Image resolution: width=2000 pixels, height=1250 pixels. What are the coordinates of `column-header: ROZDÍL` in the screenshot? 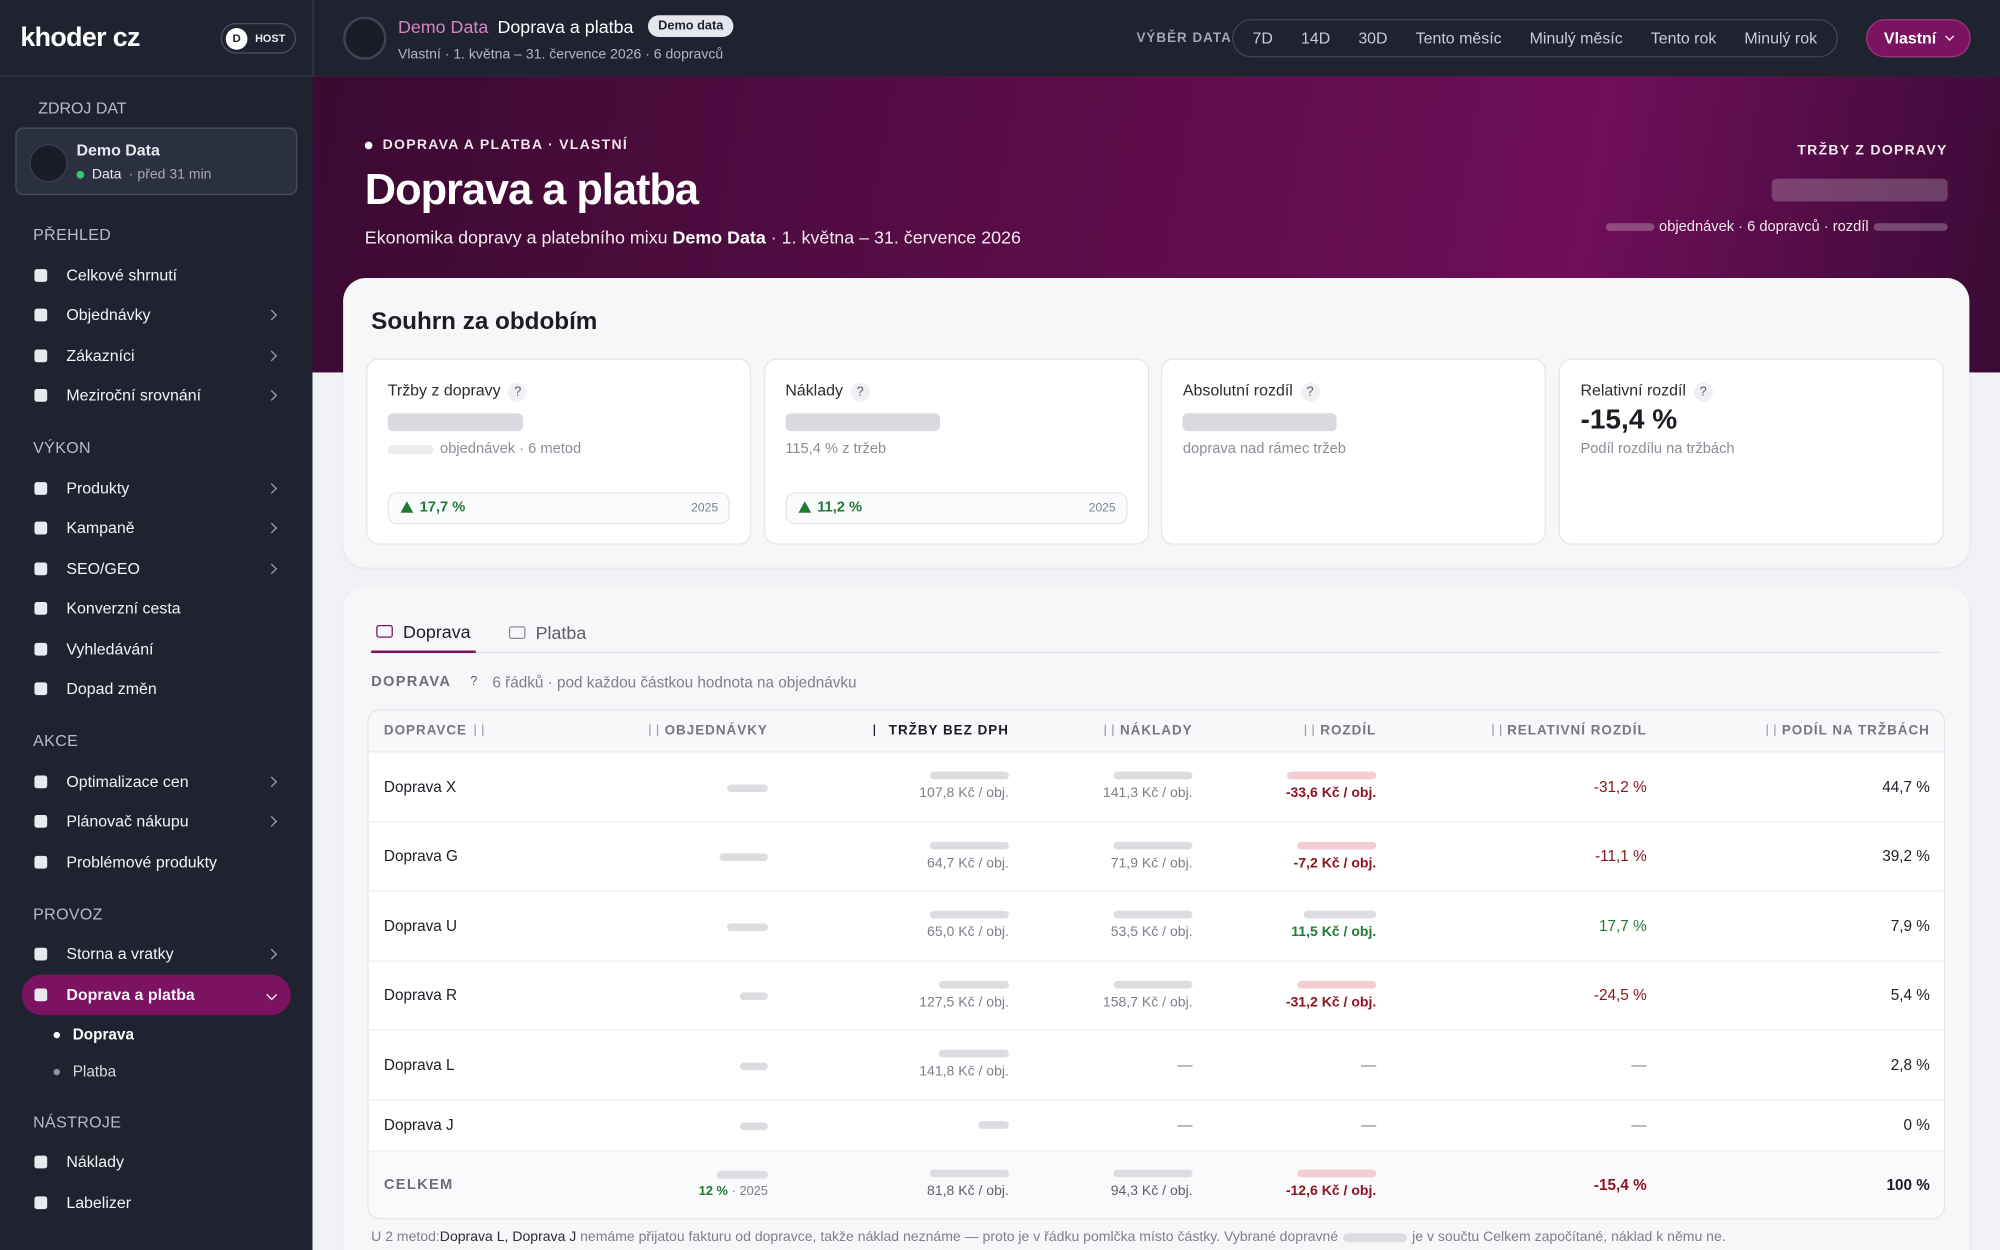 It's located at (1285, 731).